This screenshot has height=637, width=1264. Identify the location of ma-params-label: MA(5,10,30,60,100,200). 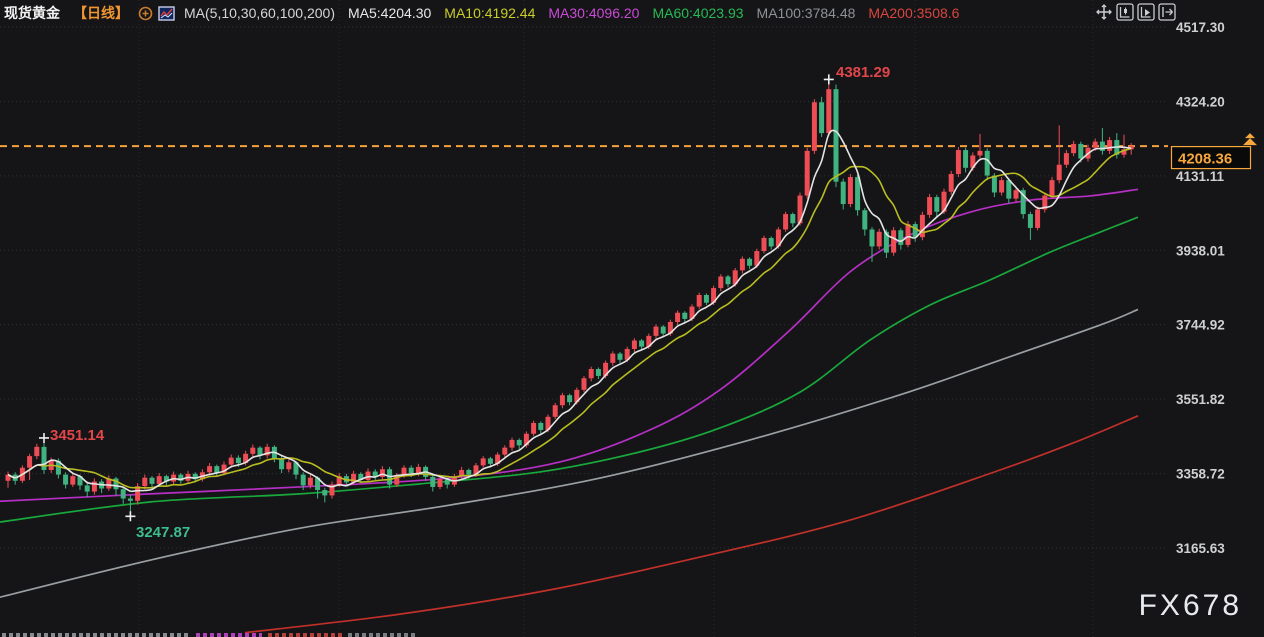
(259, 13).